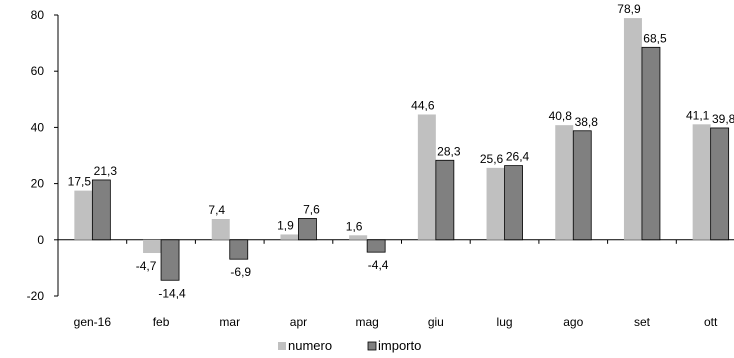  What do you see at coordinates (701, 182) in the screenshot?
I see `bar-numero-ott` at bounding box center [701, 182].